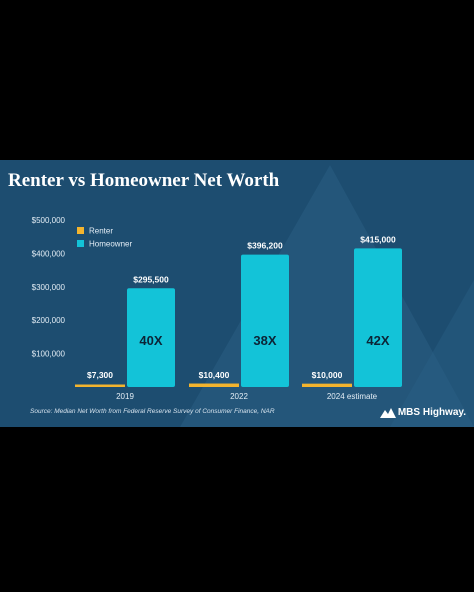  What do you see at coordinates (265, 246) in the screenshot?
I see `data-label-homeowner: $396,200` at bounding box center [265, 246].